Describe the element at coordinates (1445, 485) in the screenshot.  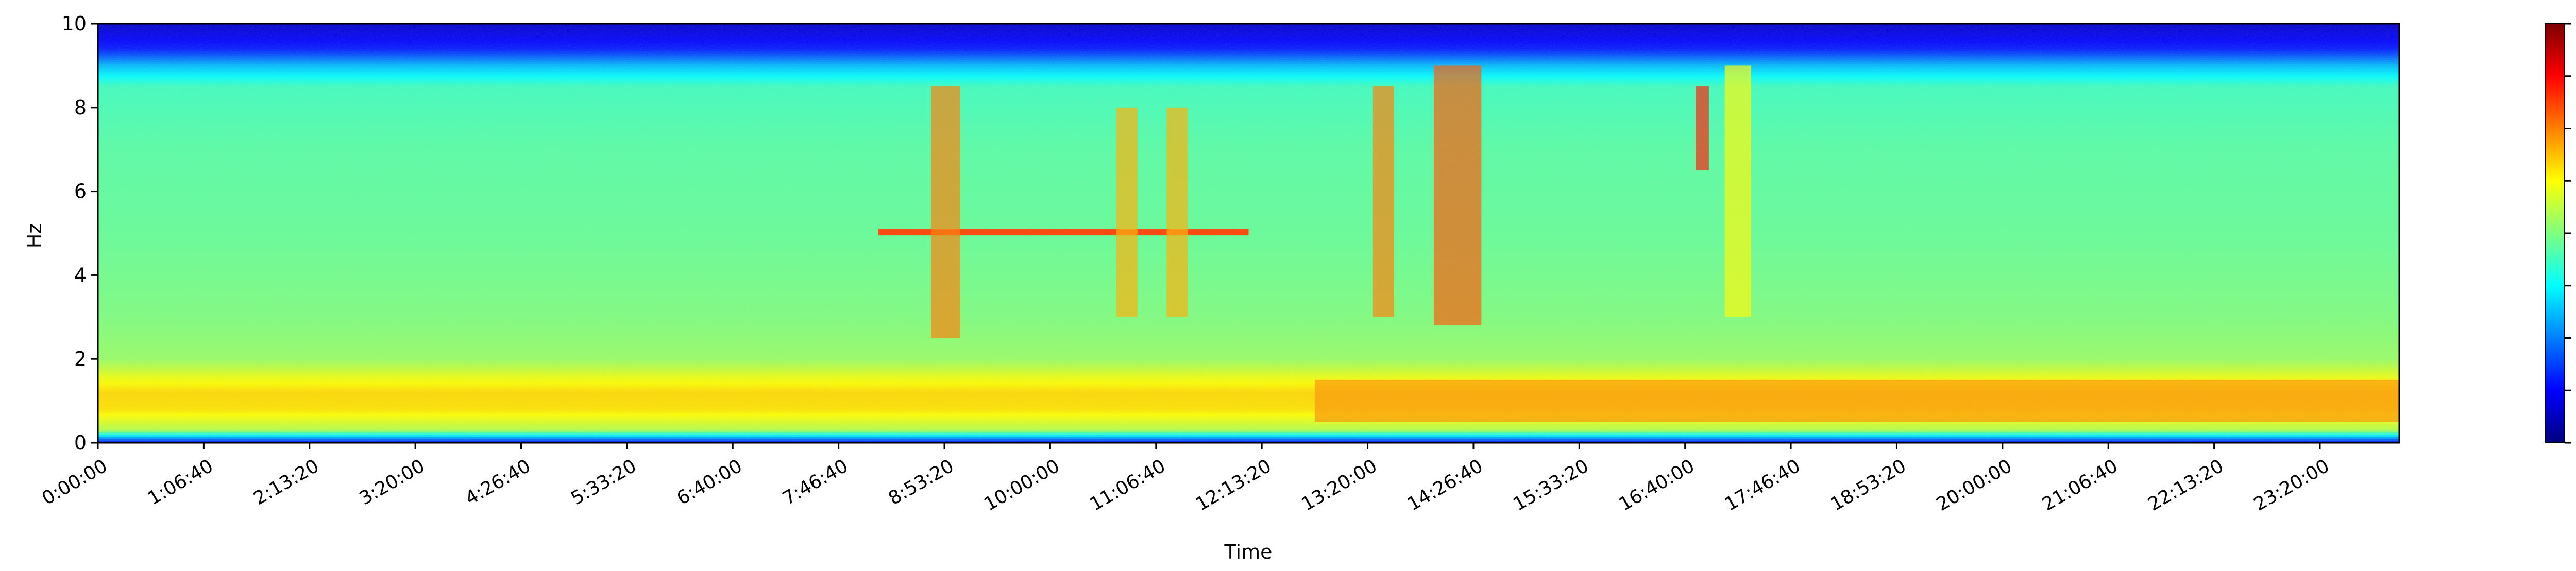
I see `x-tick-label: 14:26:40` at that location.